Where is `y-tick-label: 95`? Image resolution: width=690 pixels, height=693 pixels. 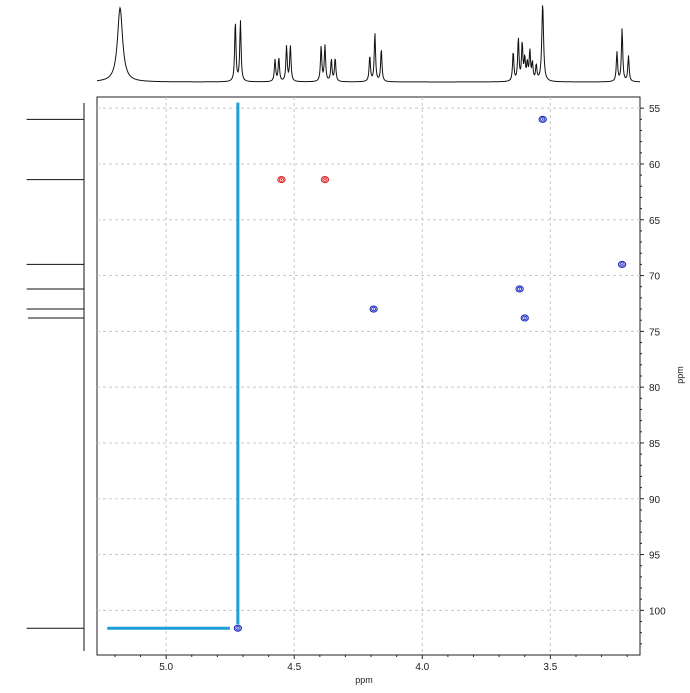
y-tick-label: 95 is located at coordinates (655, 556).